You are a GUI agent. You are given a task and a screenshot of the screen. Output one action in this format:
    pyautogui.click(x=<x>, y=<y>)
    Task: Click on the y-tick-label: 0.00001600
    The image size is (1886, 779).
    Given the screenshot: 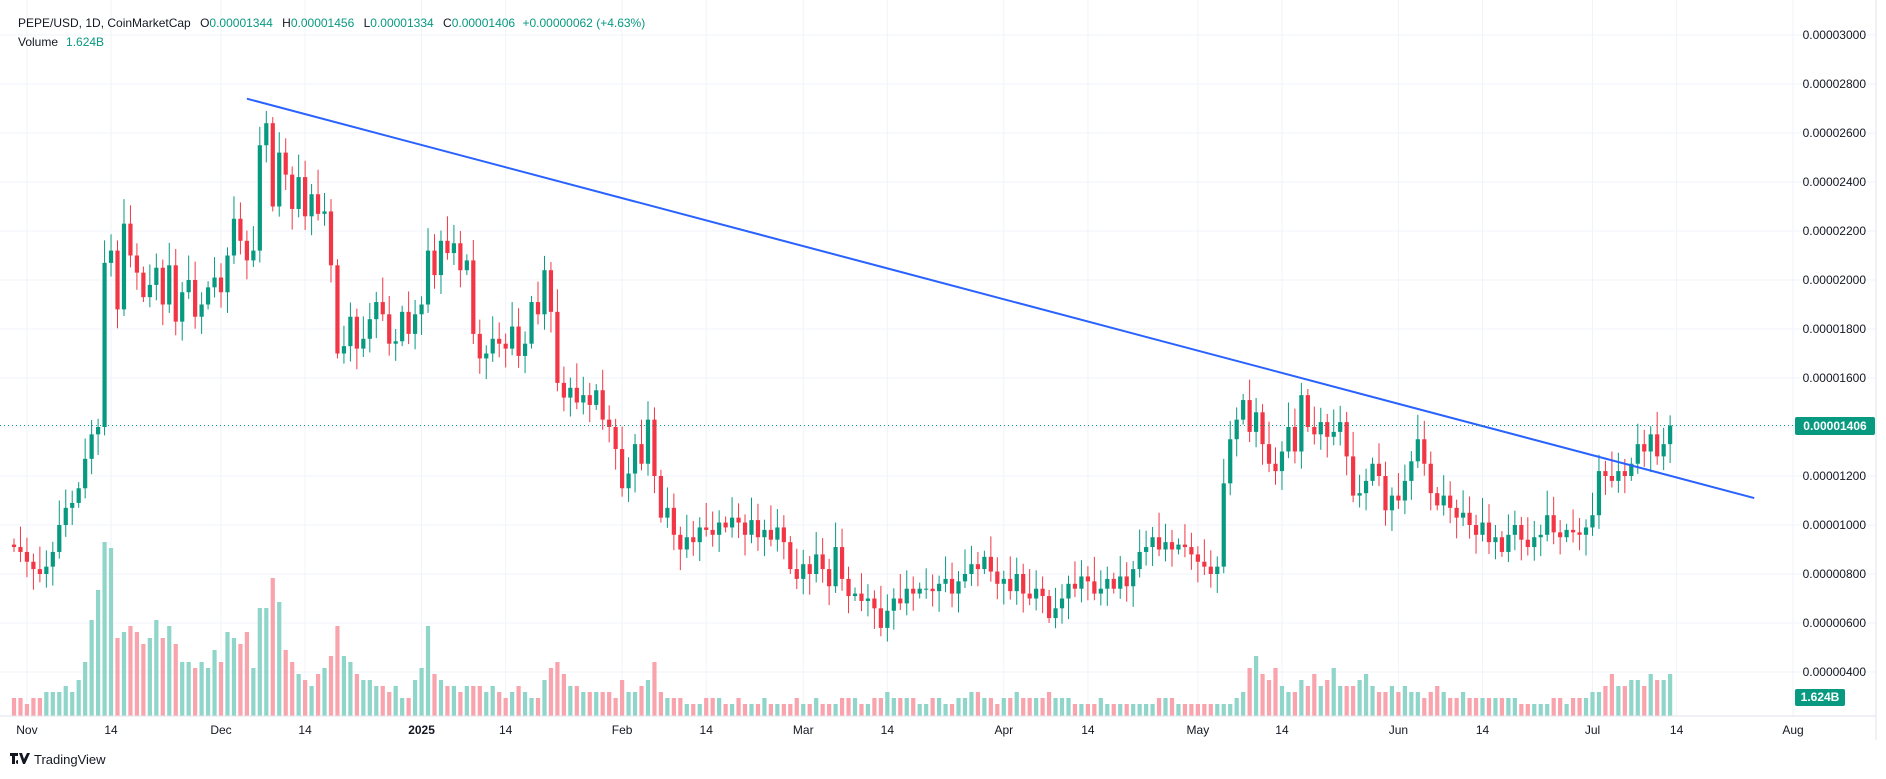 What is the action you would take?
    pyautogui.click(x=1835, y=378)
    